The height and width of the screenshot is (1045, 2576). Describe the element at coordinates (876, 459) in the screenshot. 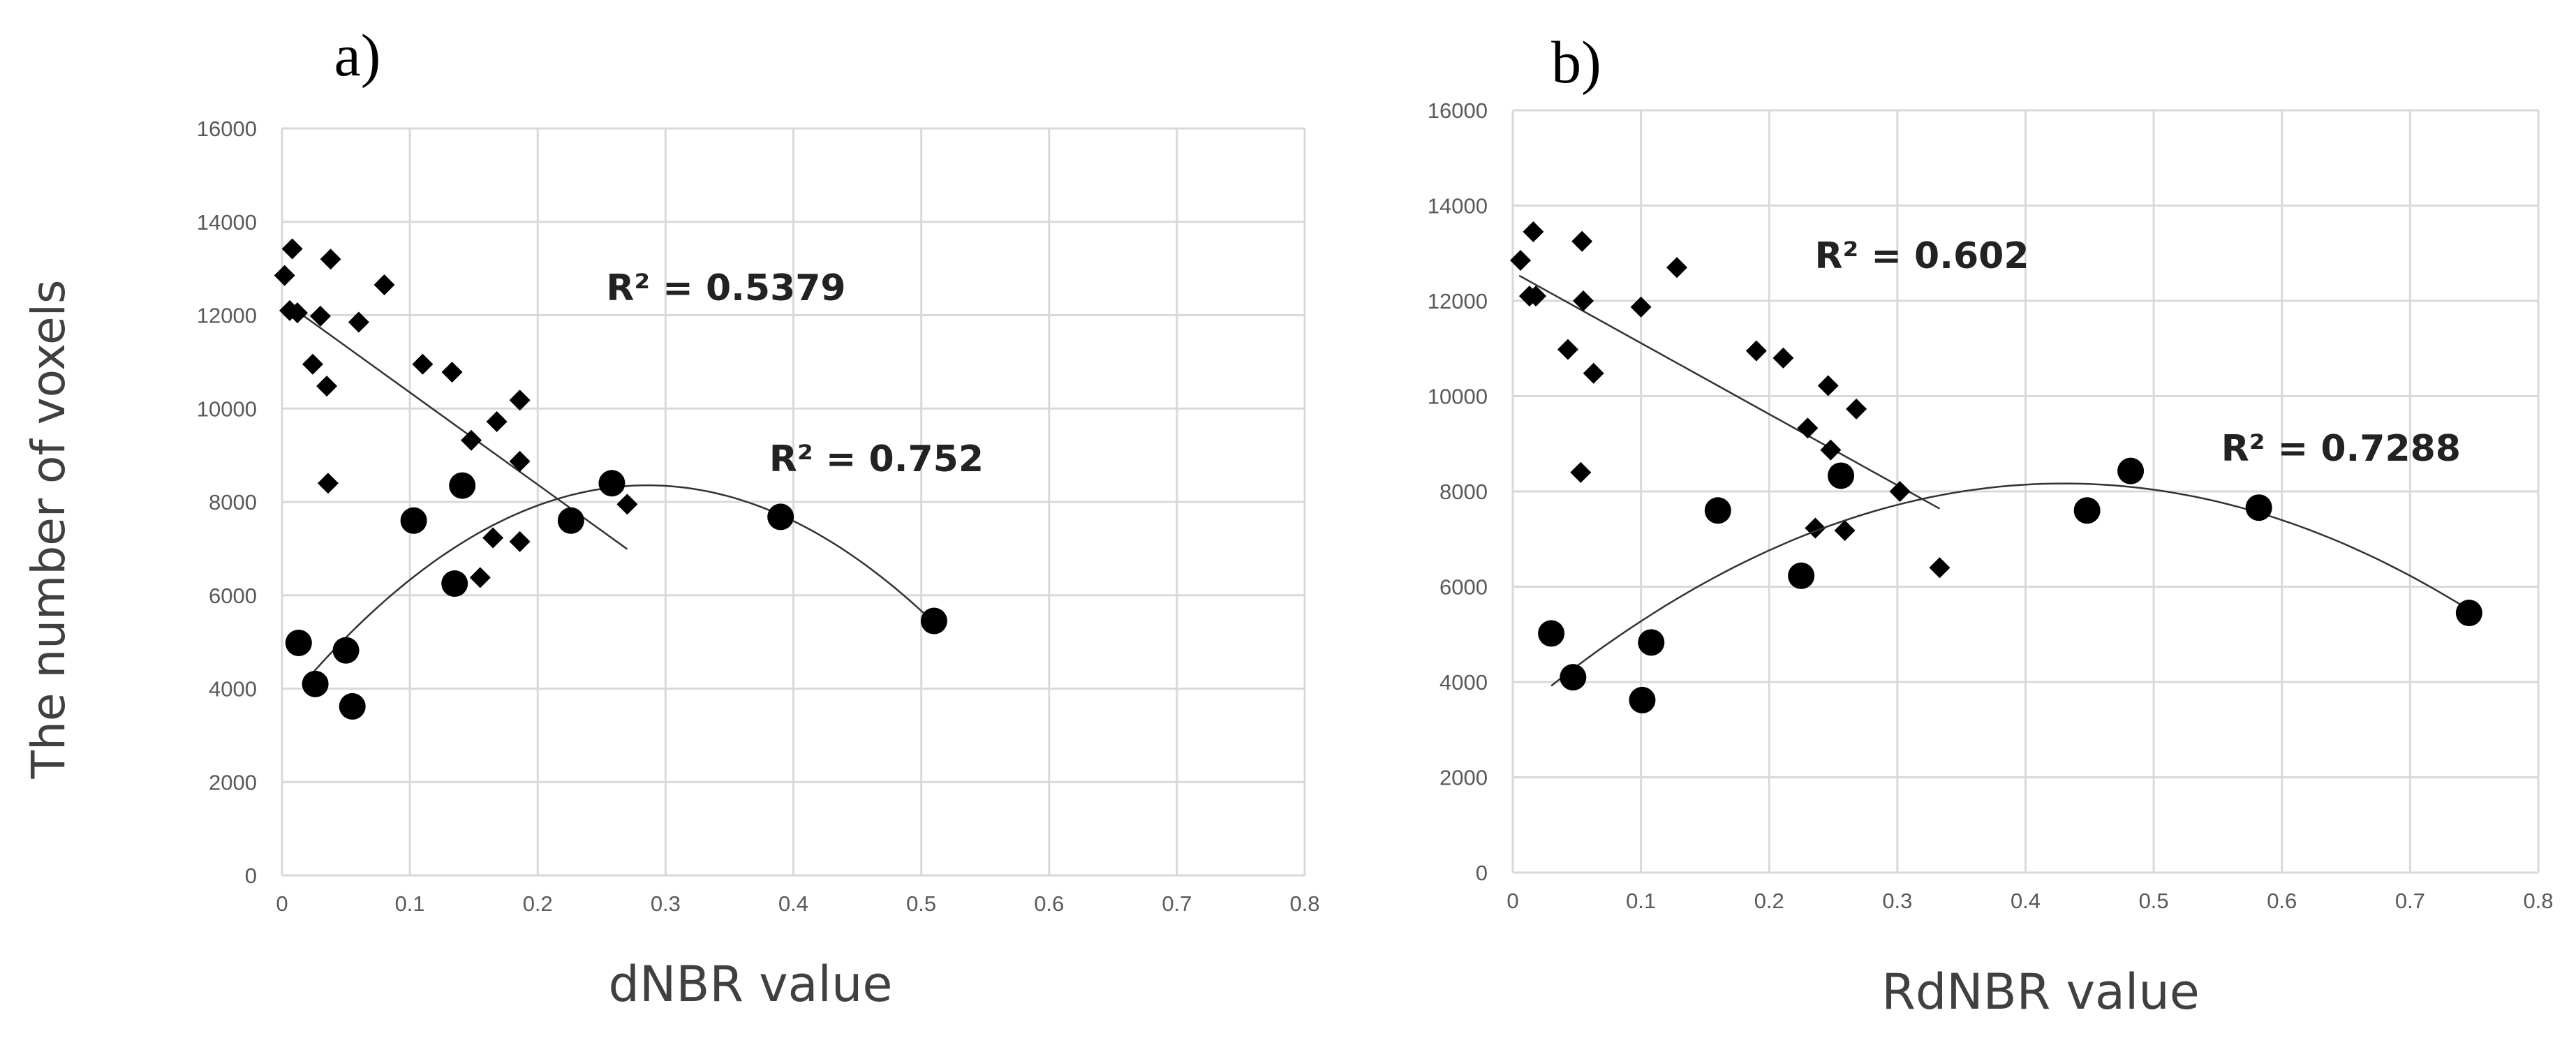

I see `r-squared-label: R² = 0.752` at that location.